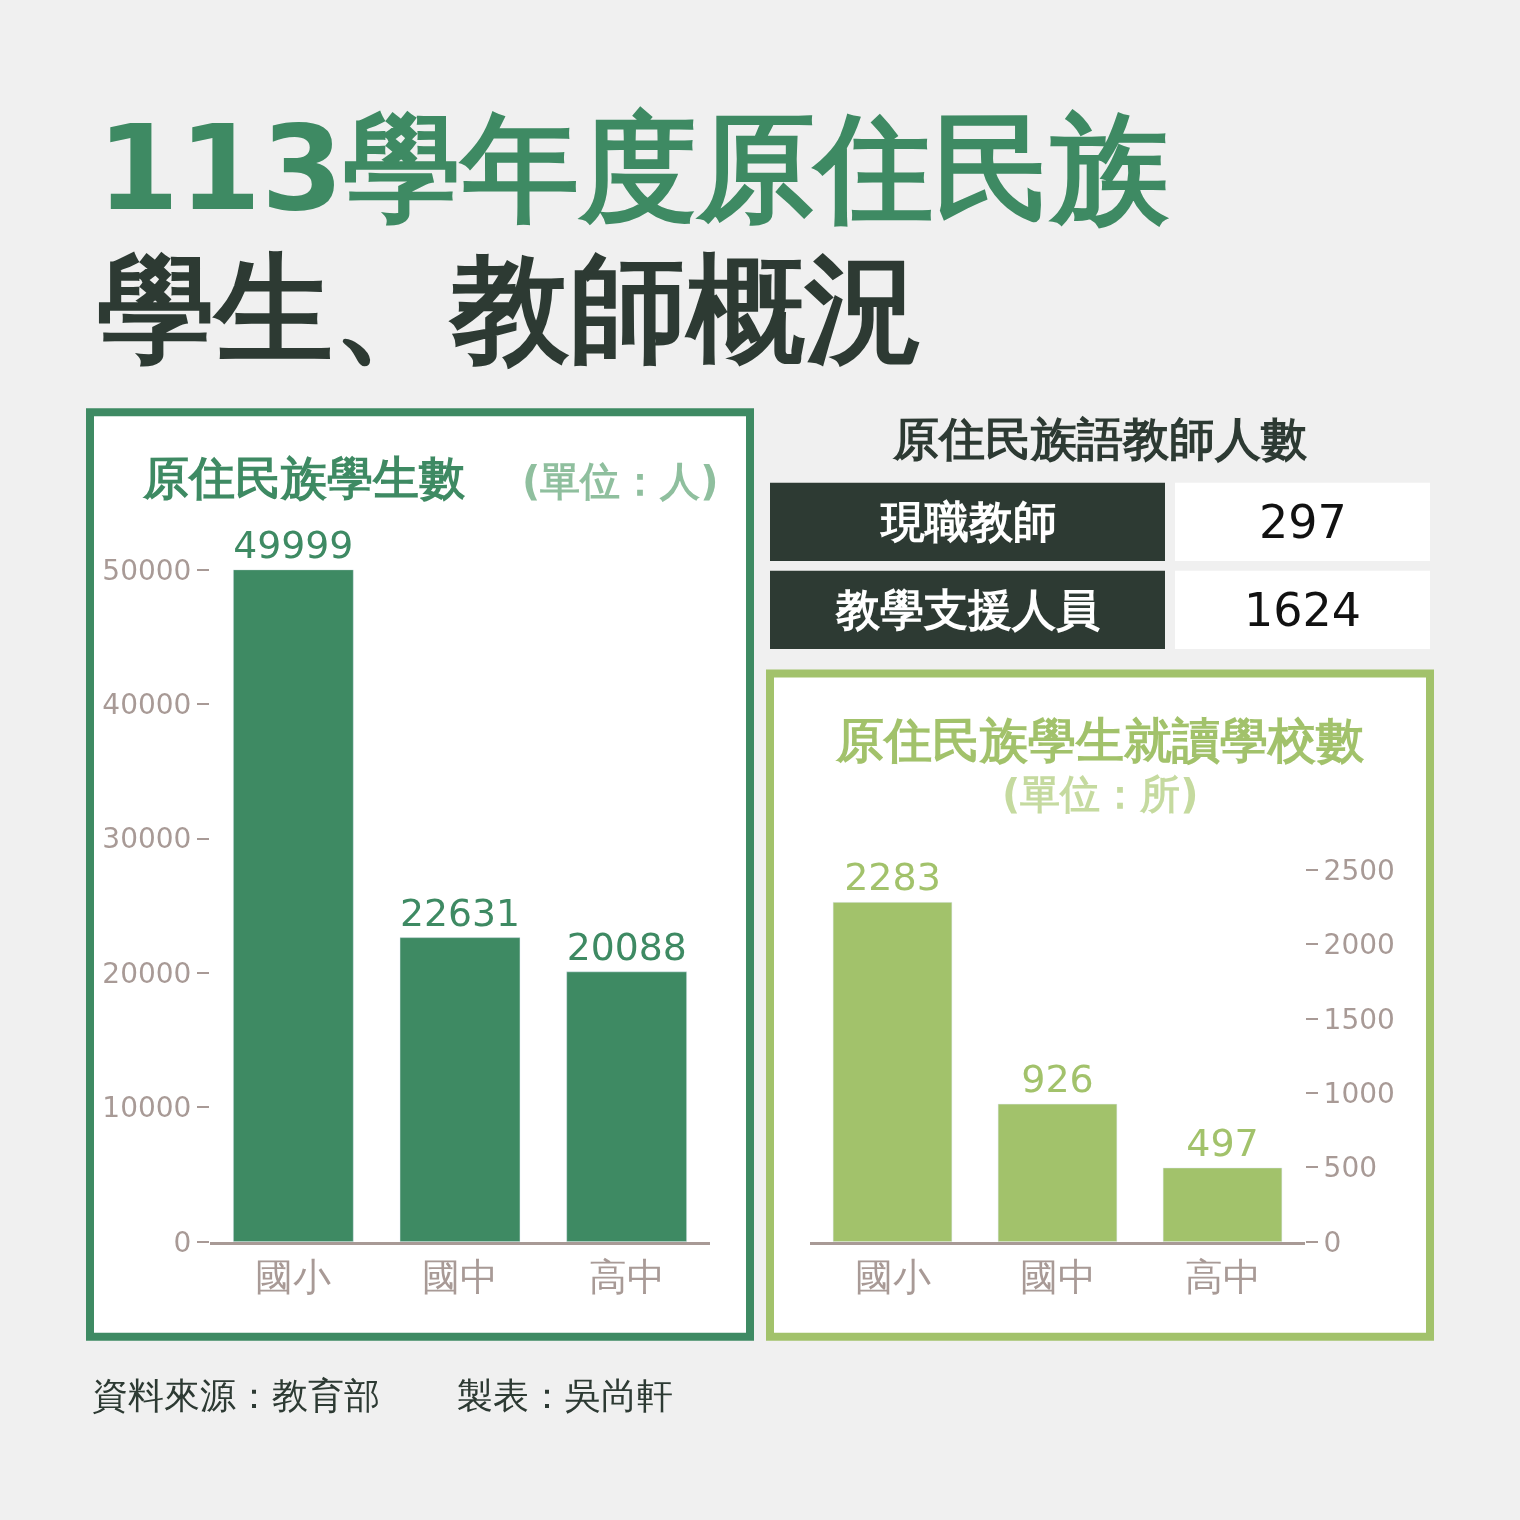  What do you see at coordinates (1100, 794) in the screenshot?
I see `y-axis-title: (單位：所)` at bounding box center [1100, 794].